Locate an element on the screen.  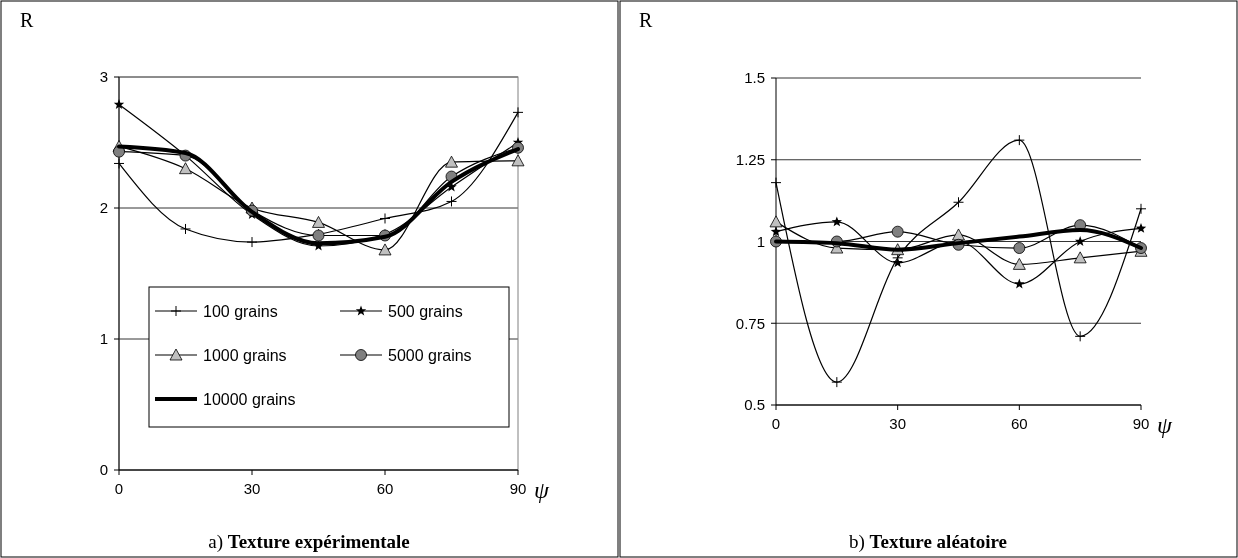
y-tick-label: 0 is located at coordinates (103, 470).